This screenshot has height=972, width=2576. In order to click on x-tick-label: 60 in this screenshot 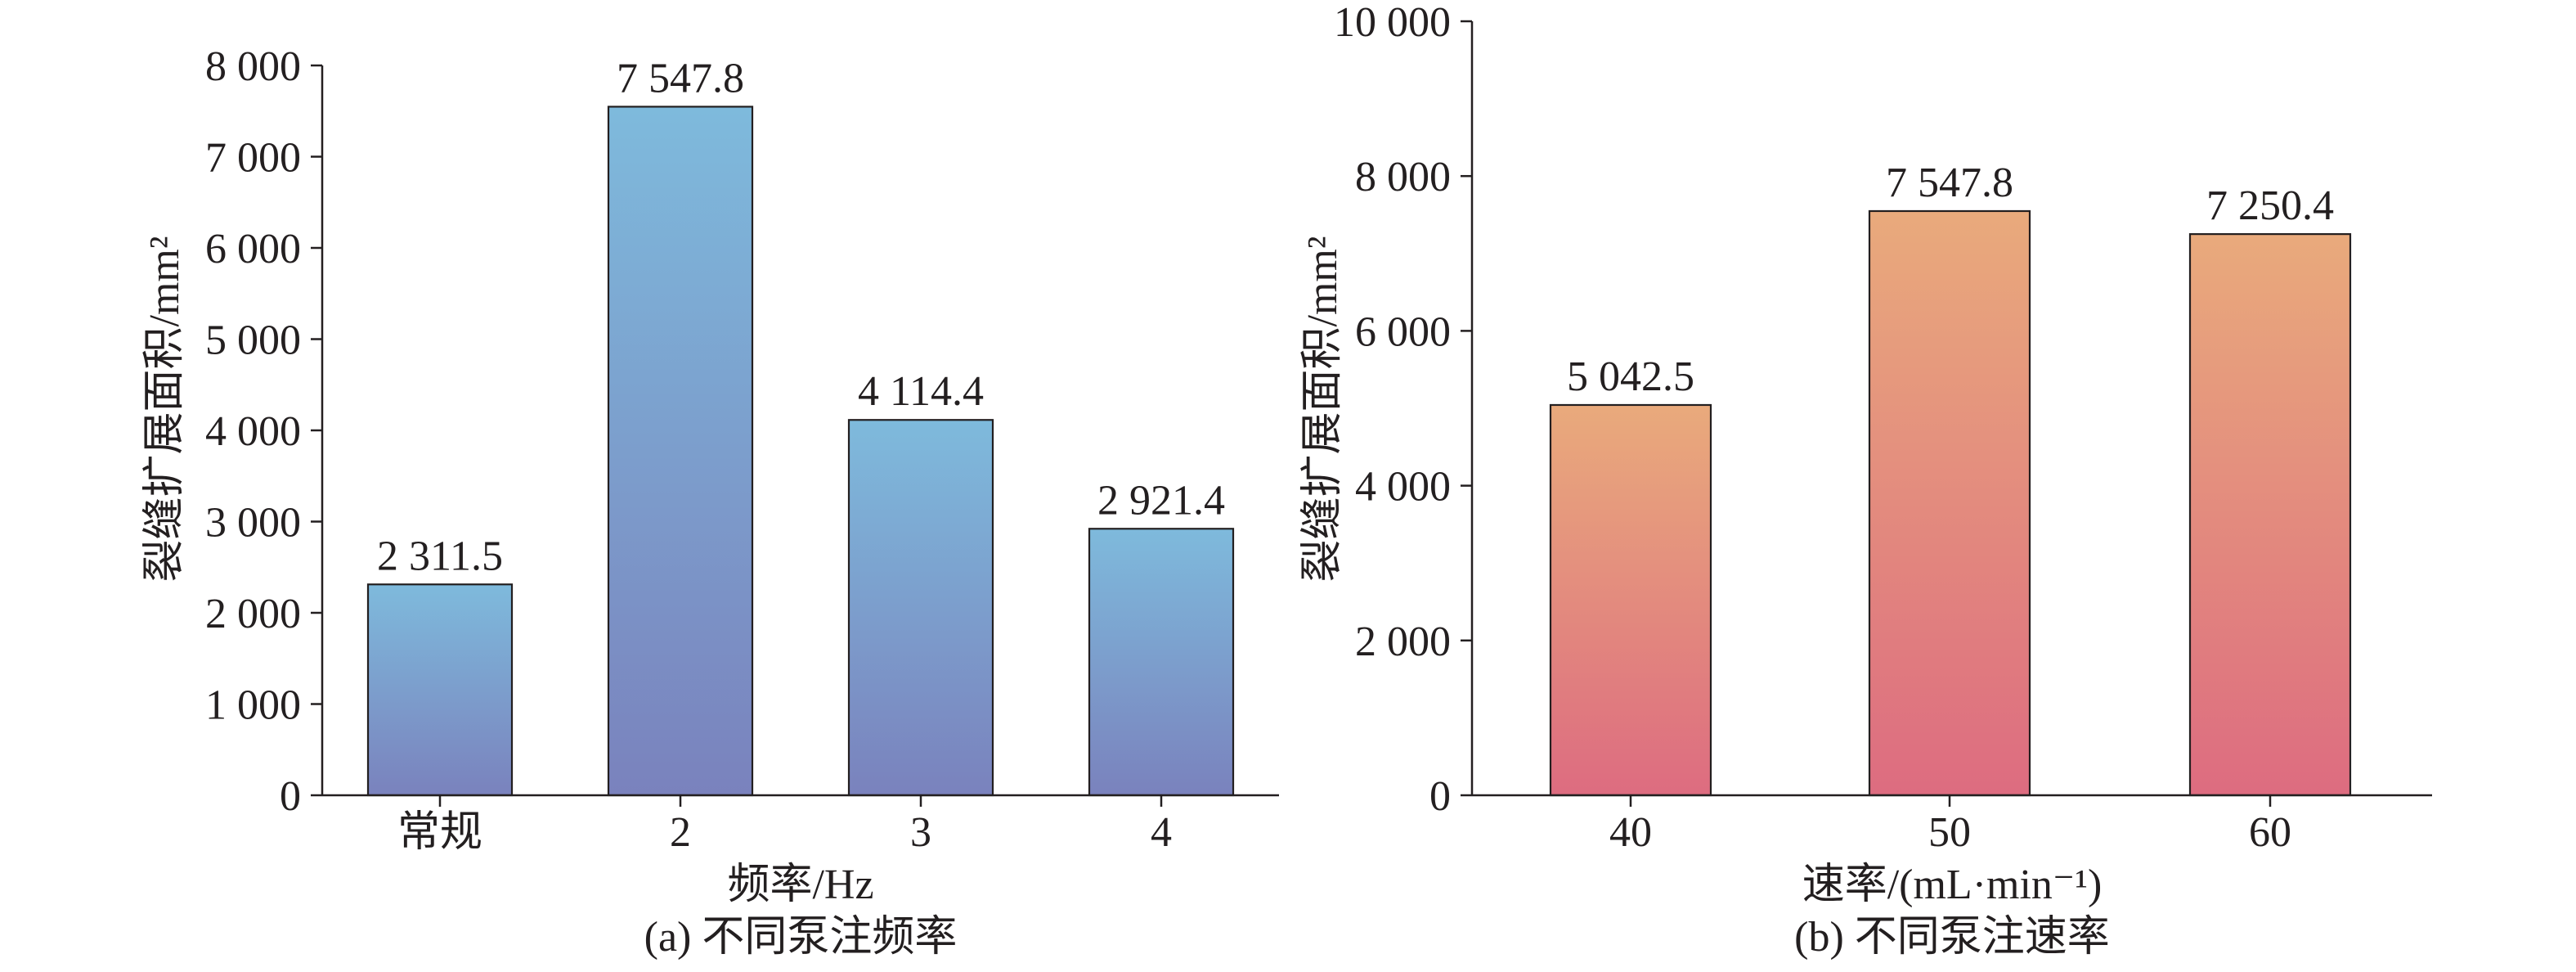, I will do `click(2270, 833)`.